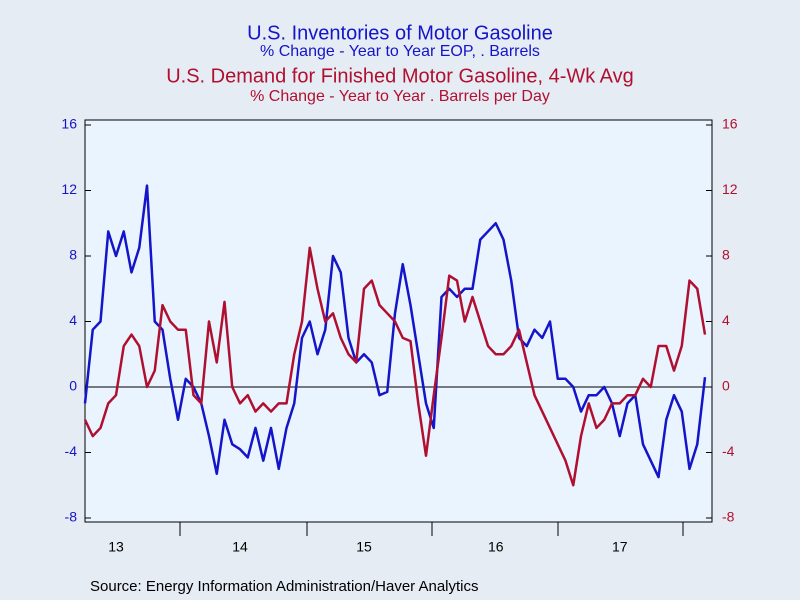 Image resolution: width=800 pixels, height=600 pixels. I want to click on x-tick-label: 16, so click(496, 547).